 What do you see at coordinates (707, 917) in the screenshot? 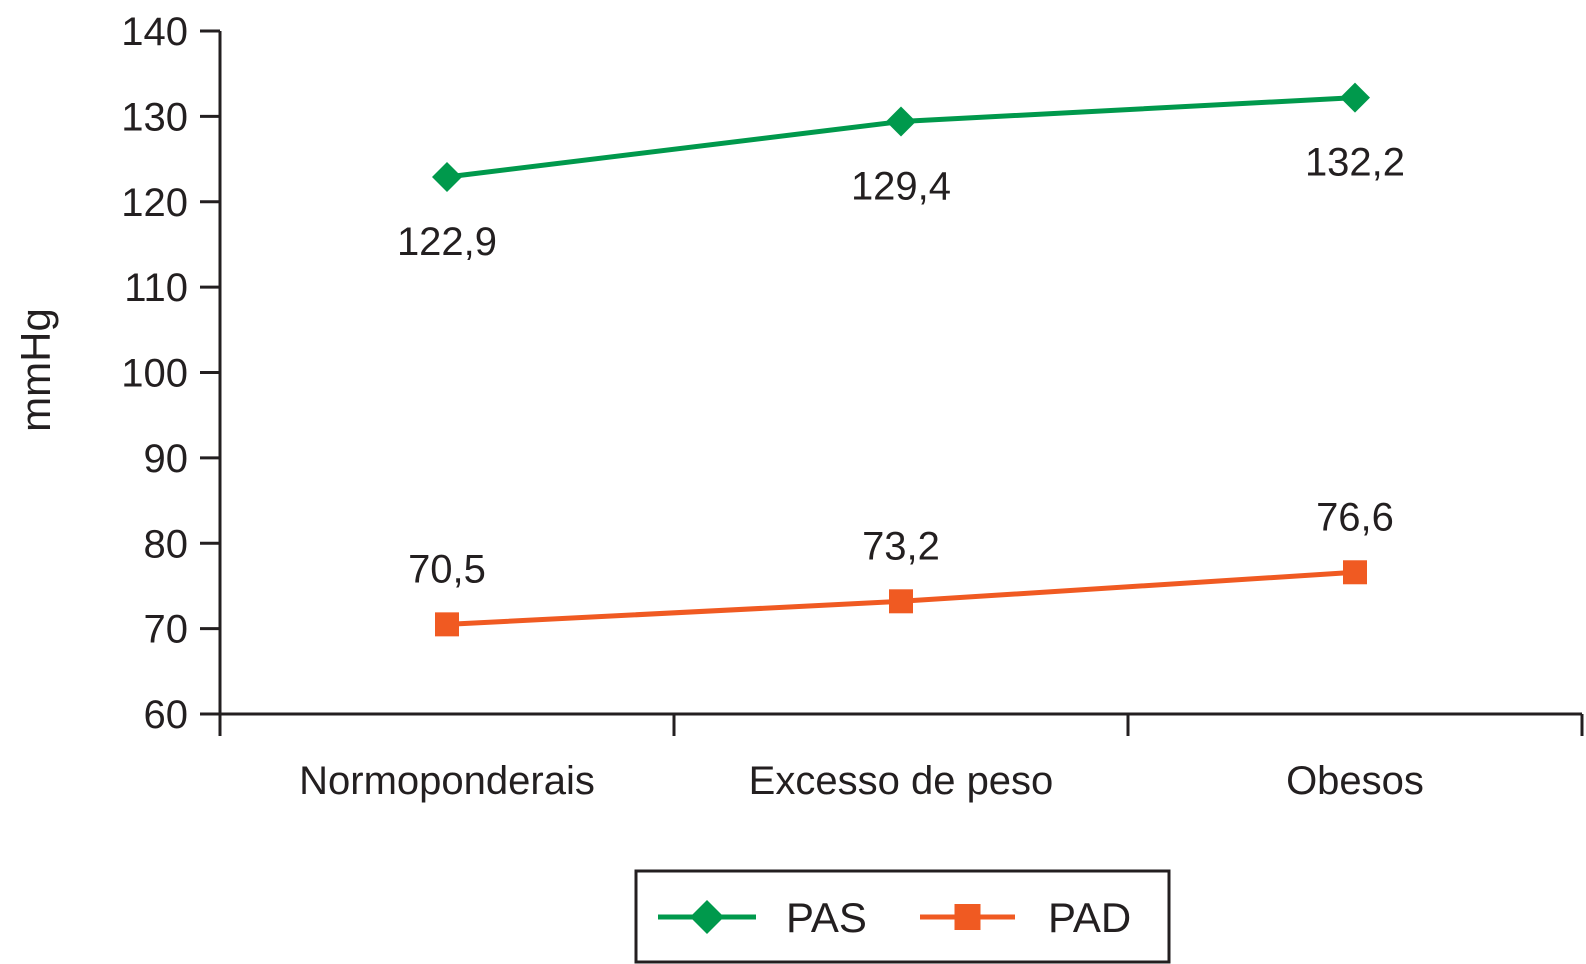
I see `legend-marker-diamond` at bounding box center [707, 917].